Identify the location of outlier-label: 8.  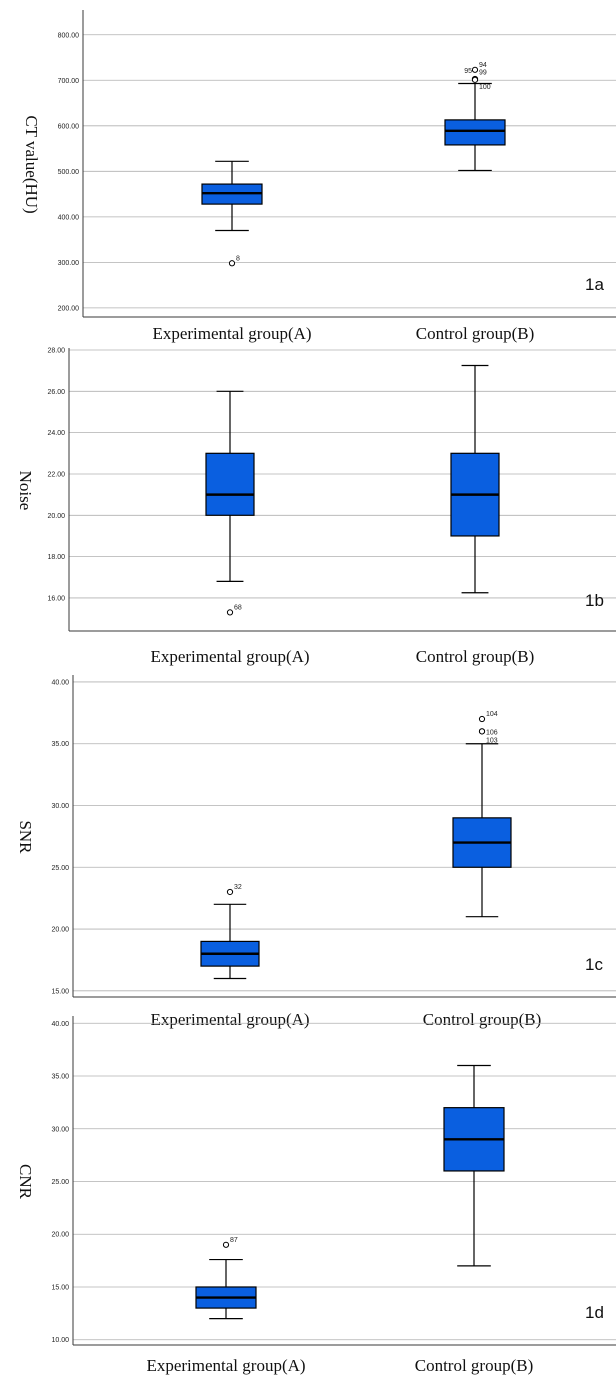
(238, 258).